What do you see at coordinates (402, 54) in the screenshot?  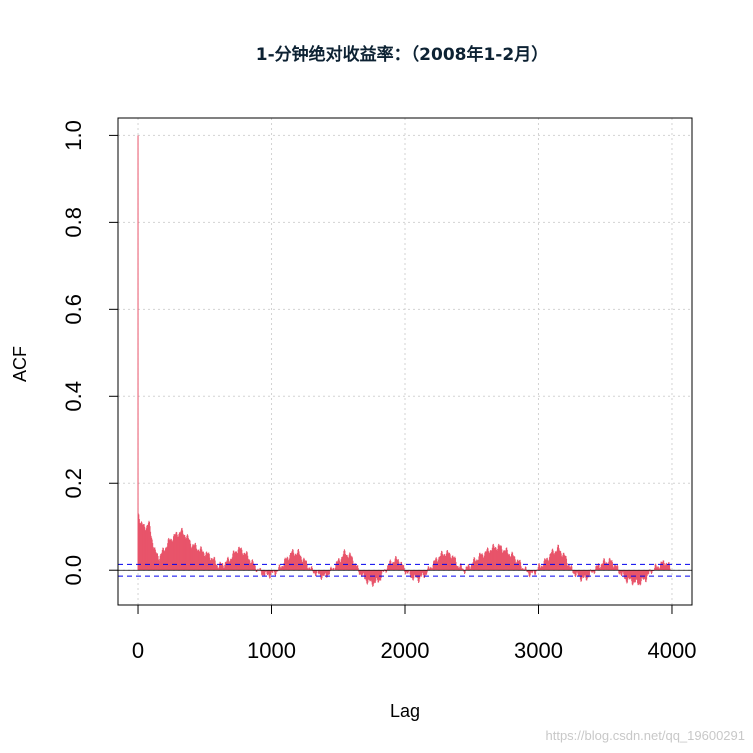 I see `chart-title: 1-分钟绝对收益率：（2008年1-2月）` at bounding box center [402, 54].